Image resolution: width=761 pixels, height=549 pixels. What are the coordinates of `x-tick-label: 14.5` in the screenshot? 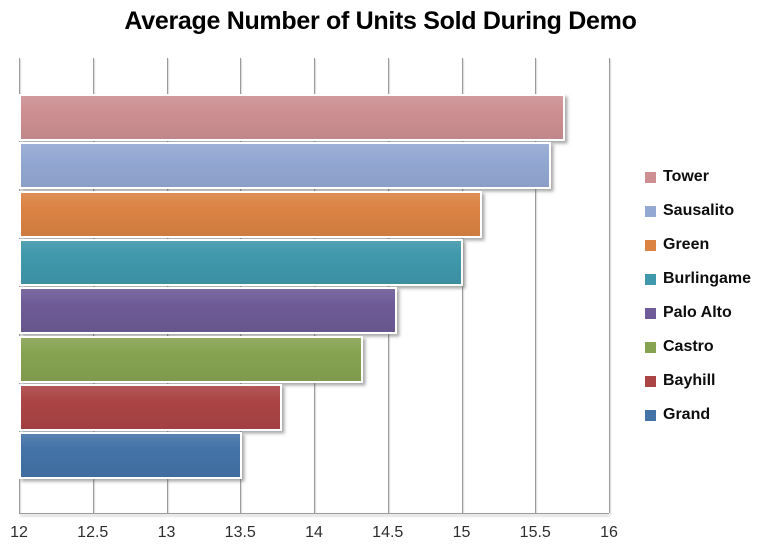 It's located at (388, 532).